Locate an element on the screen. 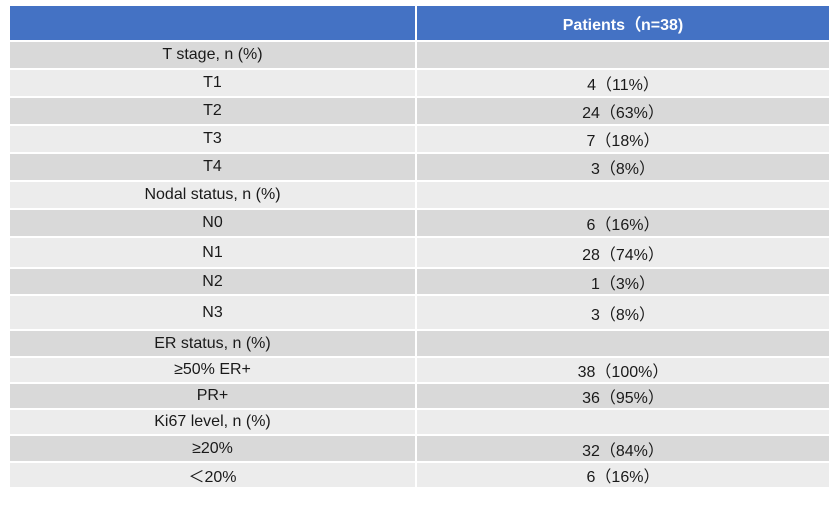 The image size is (835, 507). row-label: PR+ is located at coordinates (213, 396).